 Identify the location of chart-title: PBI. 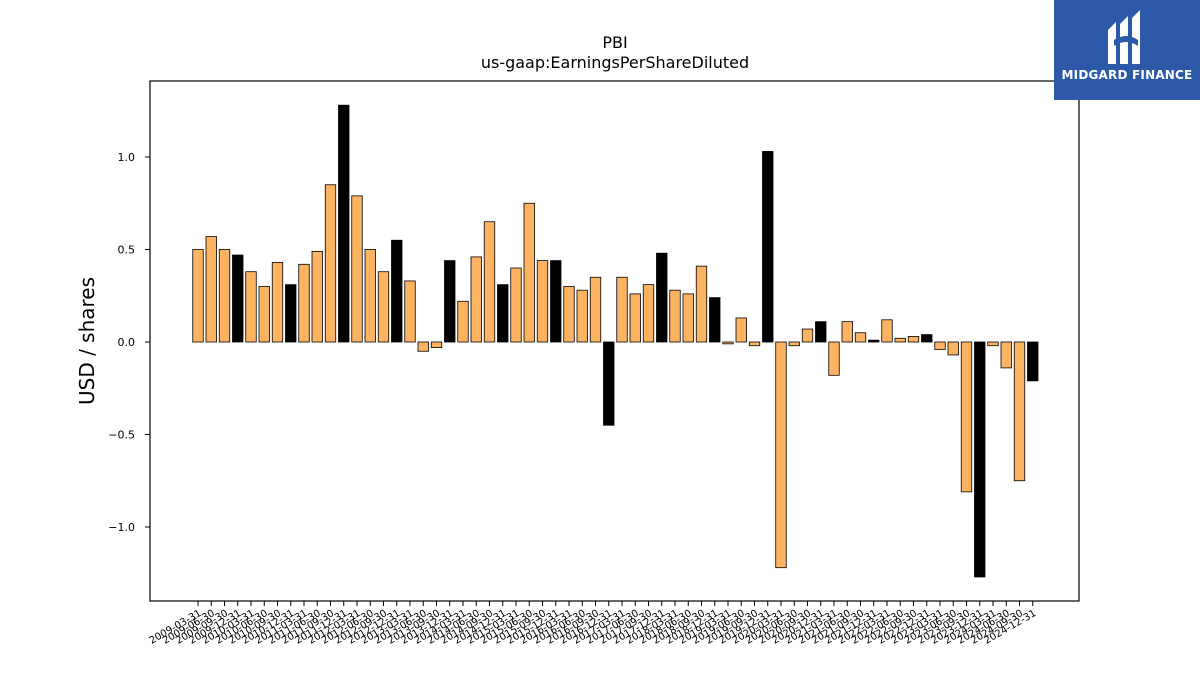
(614, 42).